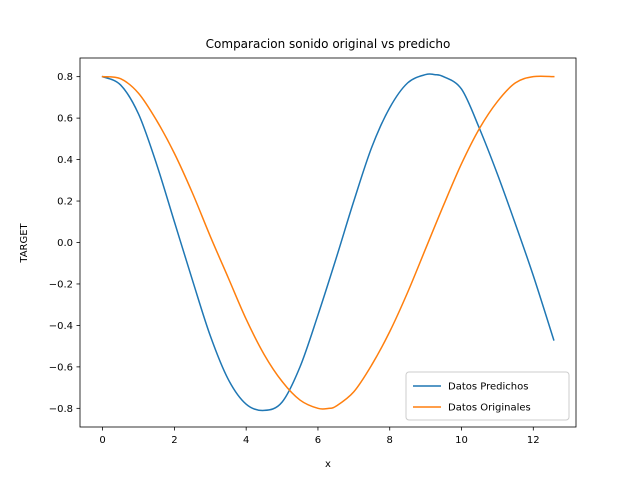 The image size is (640, 480). Describe the element at coordinates (390, 440) in the screenshot. I see `x-tick-label: 8` at that location.